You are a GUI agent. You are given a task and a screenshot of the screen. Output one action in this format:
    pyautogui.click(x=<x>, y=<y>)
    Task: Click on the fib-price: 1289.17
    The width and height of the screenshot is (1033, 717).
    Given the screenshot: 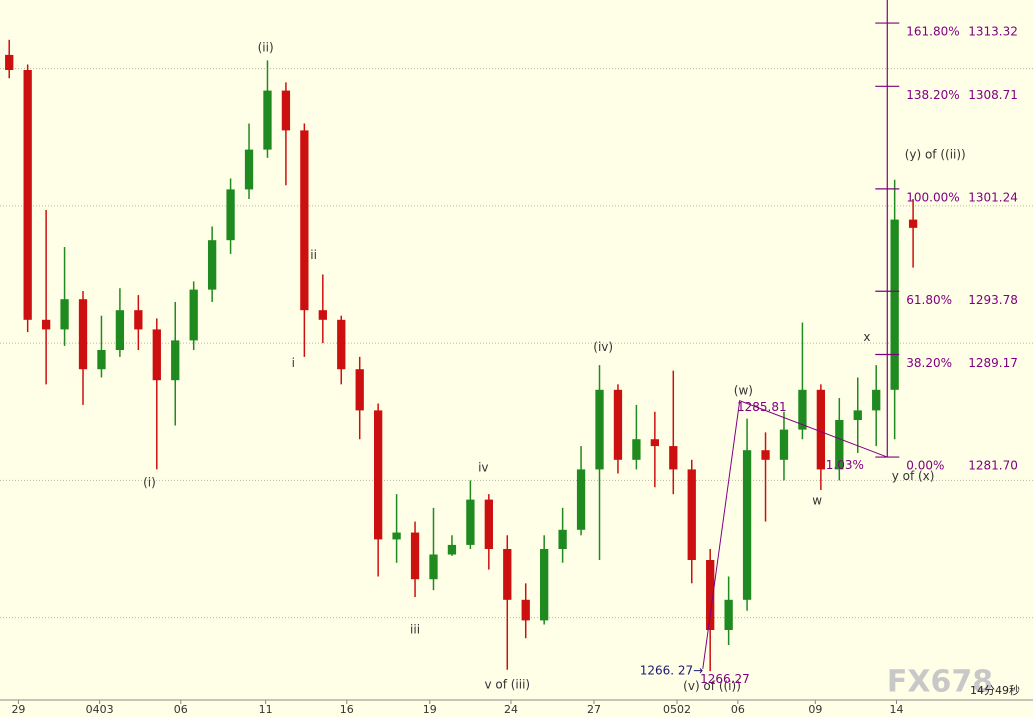 What is the action you would take?
    pyautogui.click(x=993, y=363)
    